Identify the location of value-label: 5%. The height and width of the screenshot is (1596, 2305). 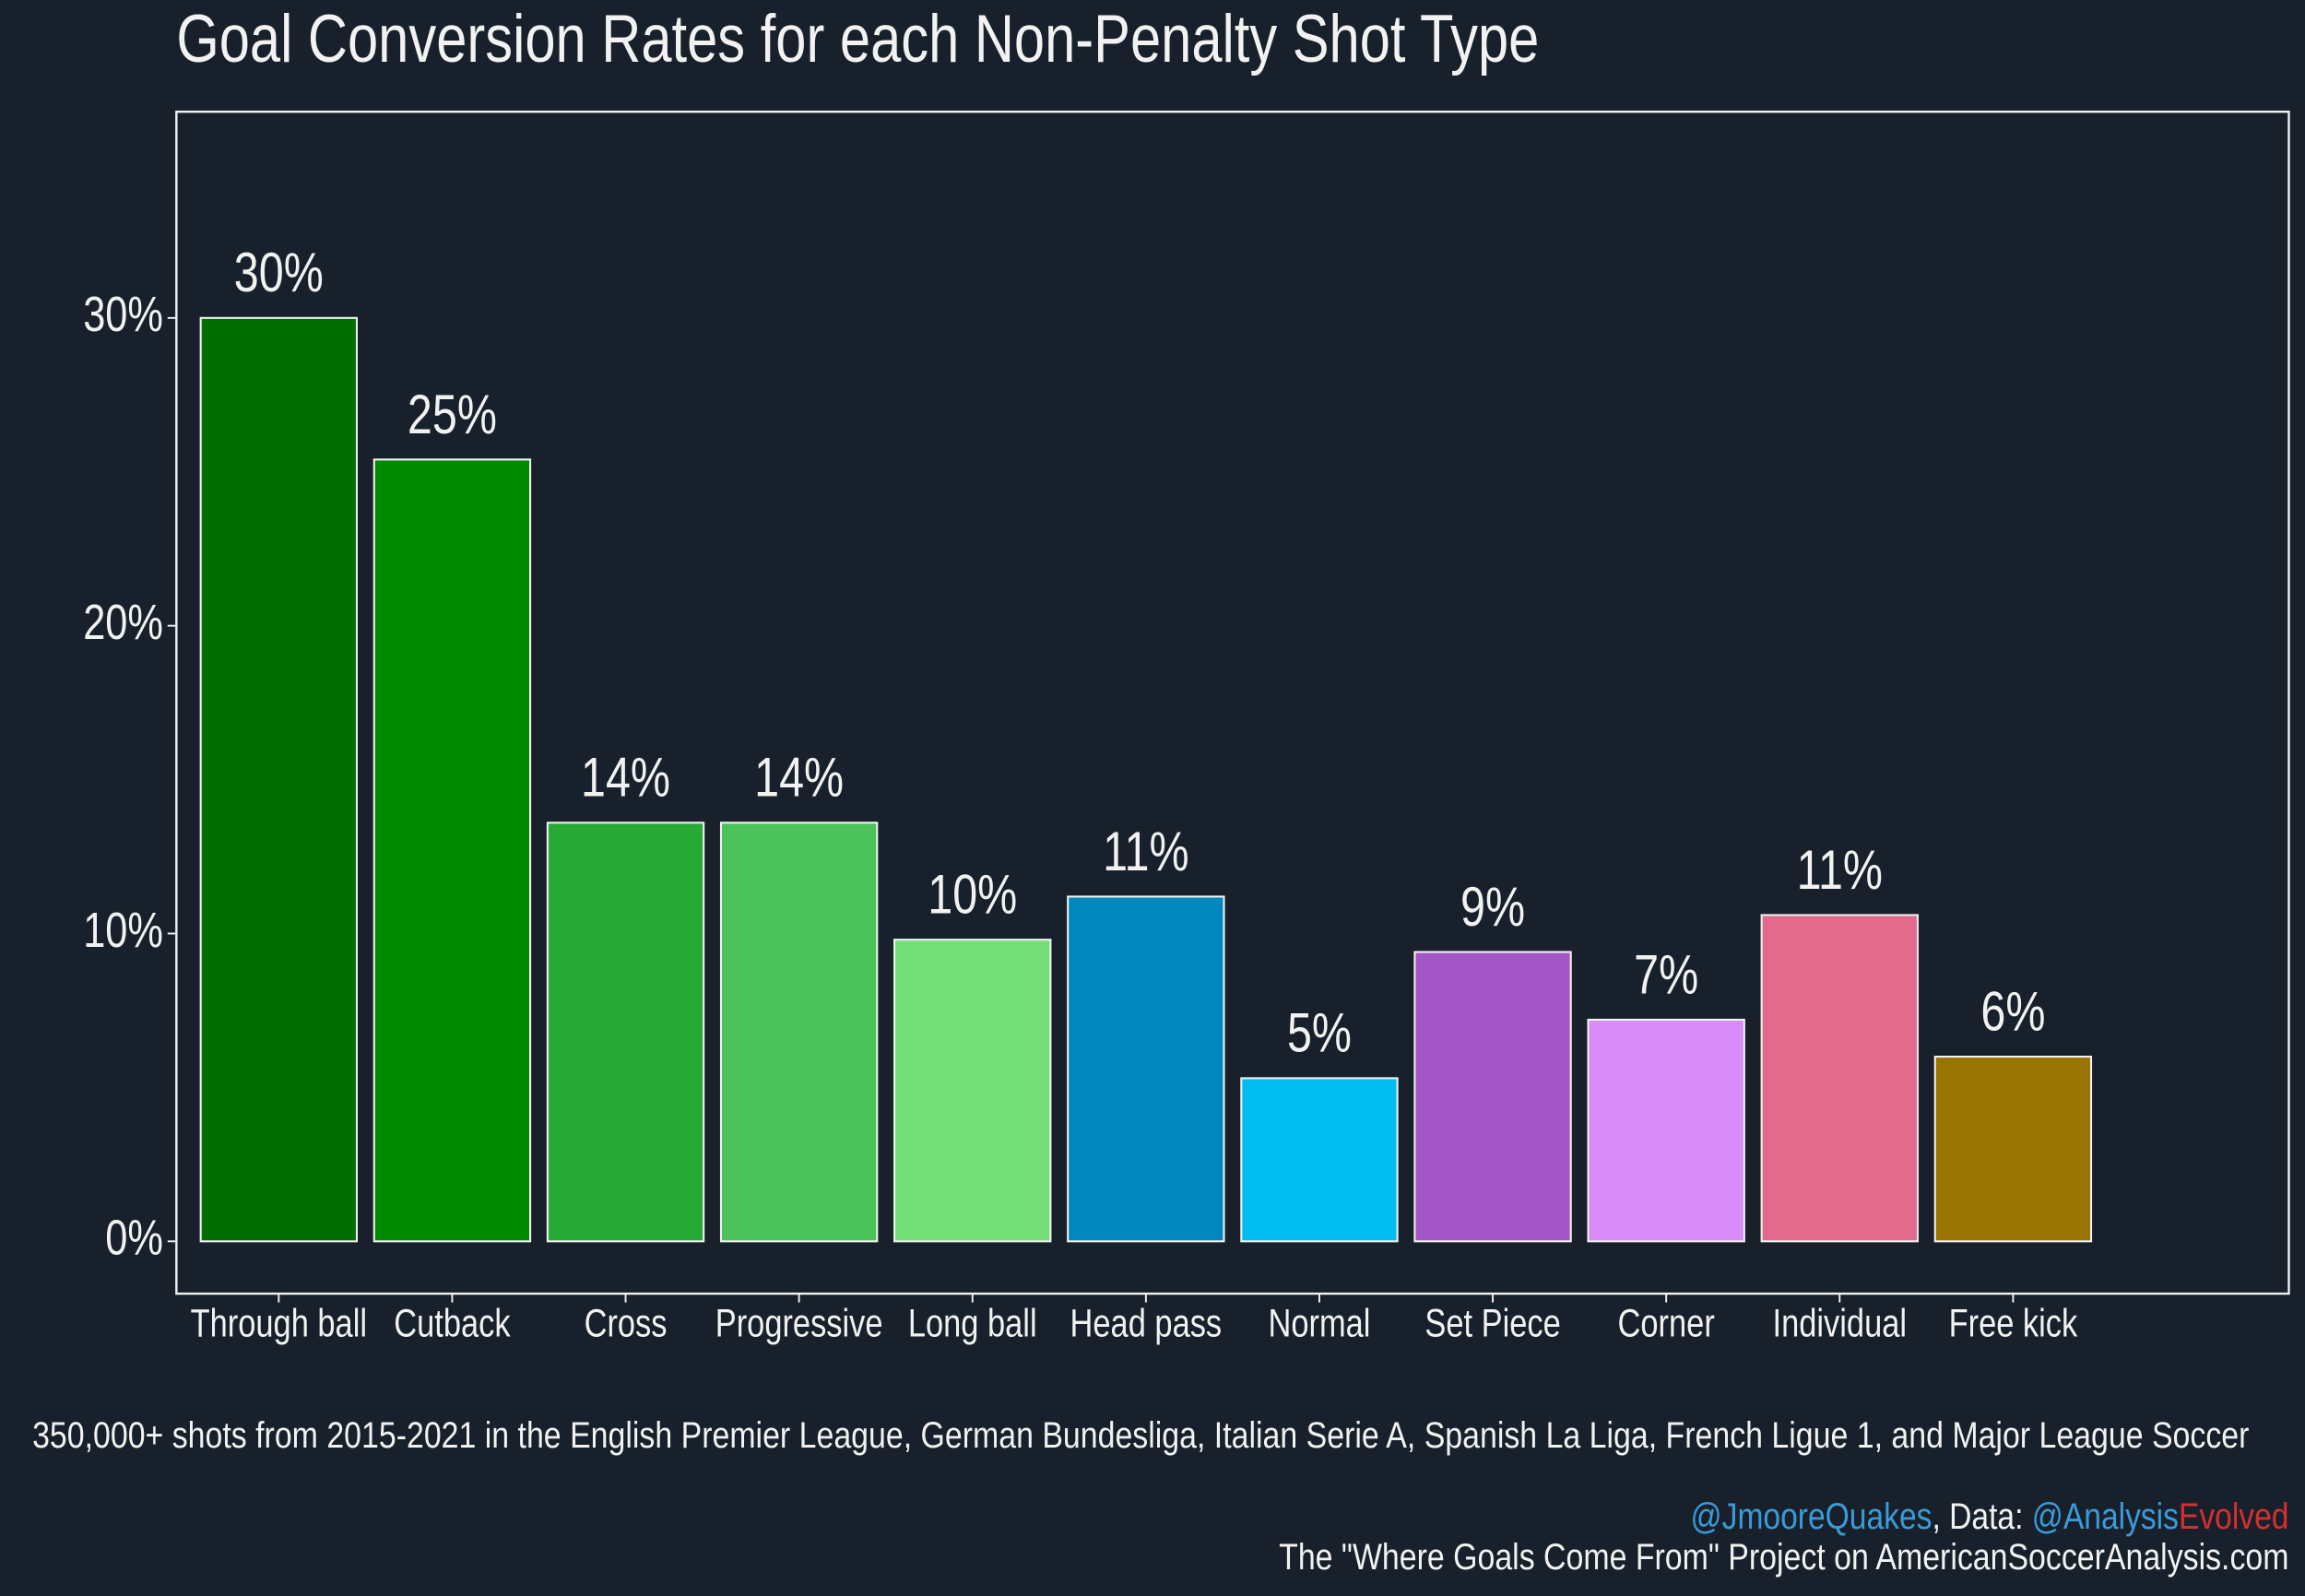
(1319, 1032).